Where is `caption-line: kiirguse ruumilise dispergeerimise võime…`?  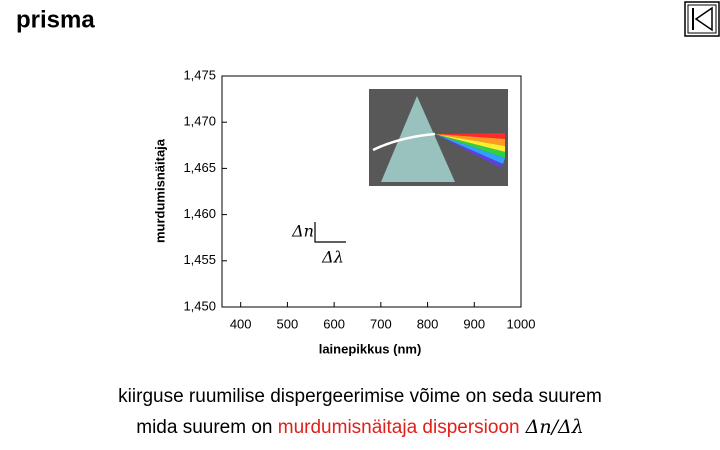
caption-line: kiirguse ruumilise dispergeerimise võime… is located at coordinates (360, 396).